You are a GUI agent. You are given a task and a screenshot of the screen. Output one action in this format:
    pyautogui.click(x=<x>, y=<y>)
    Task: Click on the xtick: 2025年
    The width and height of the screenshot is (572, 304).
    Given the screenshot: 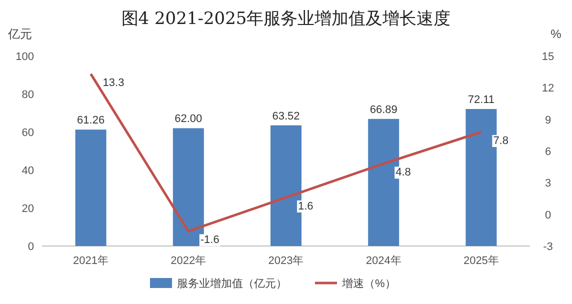 What is the action you would take?
    pyautogui.click(x=481, y=261)
    